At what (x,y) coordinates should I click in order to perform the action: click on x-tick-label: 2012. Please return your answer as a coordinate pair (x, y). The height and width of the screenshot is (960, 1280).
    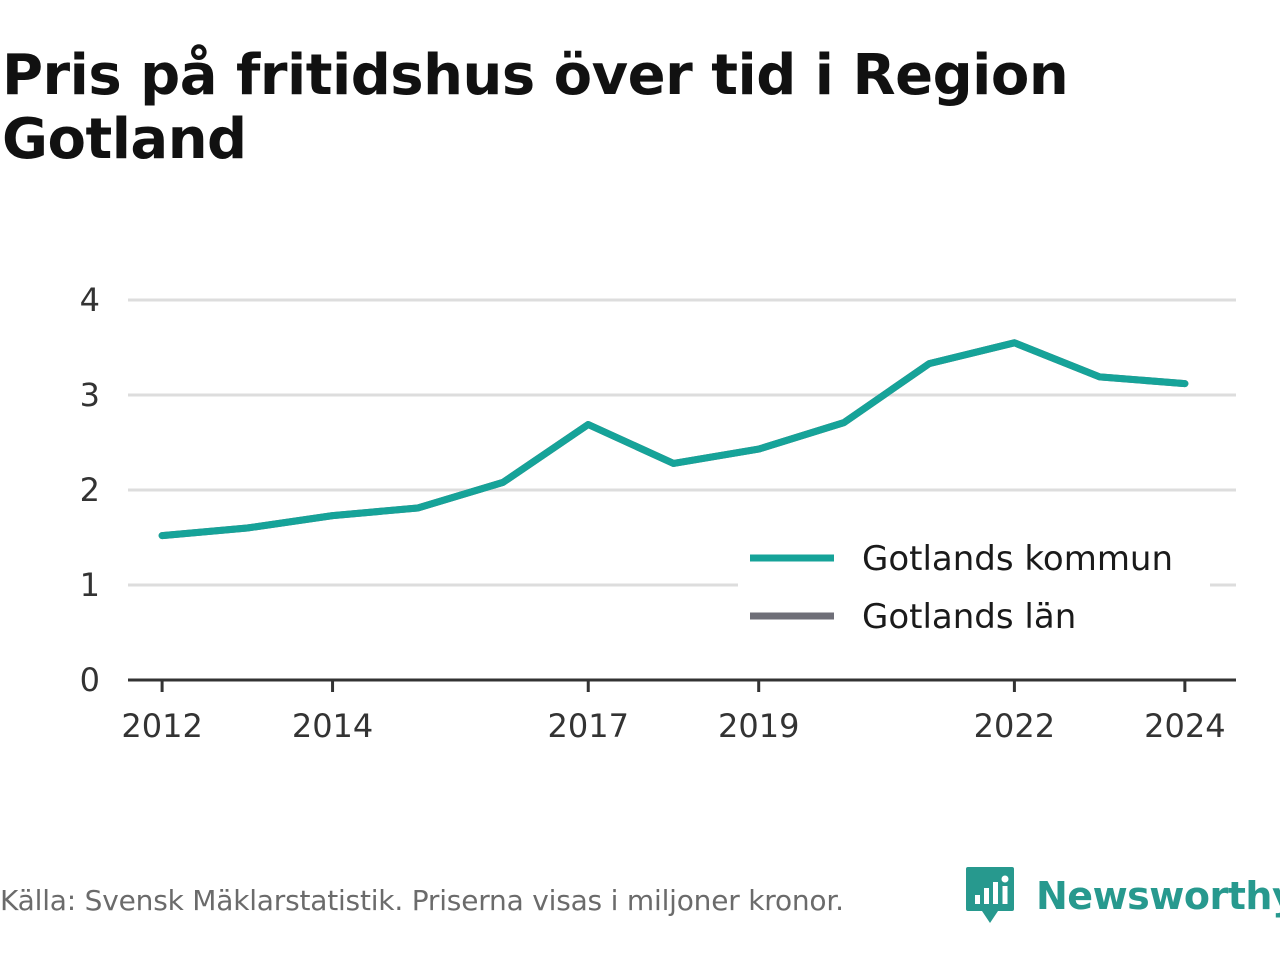
    Looking at the image, I should click on (161, 726).